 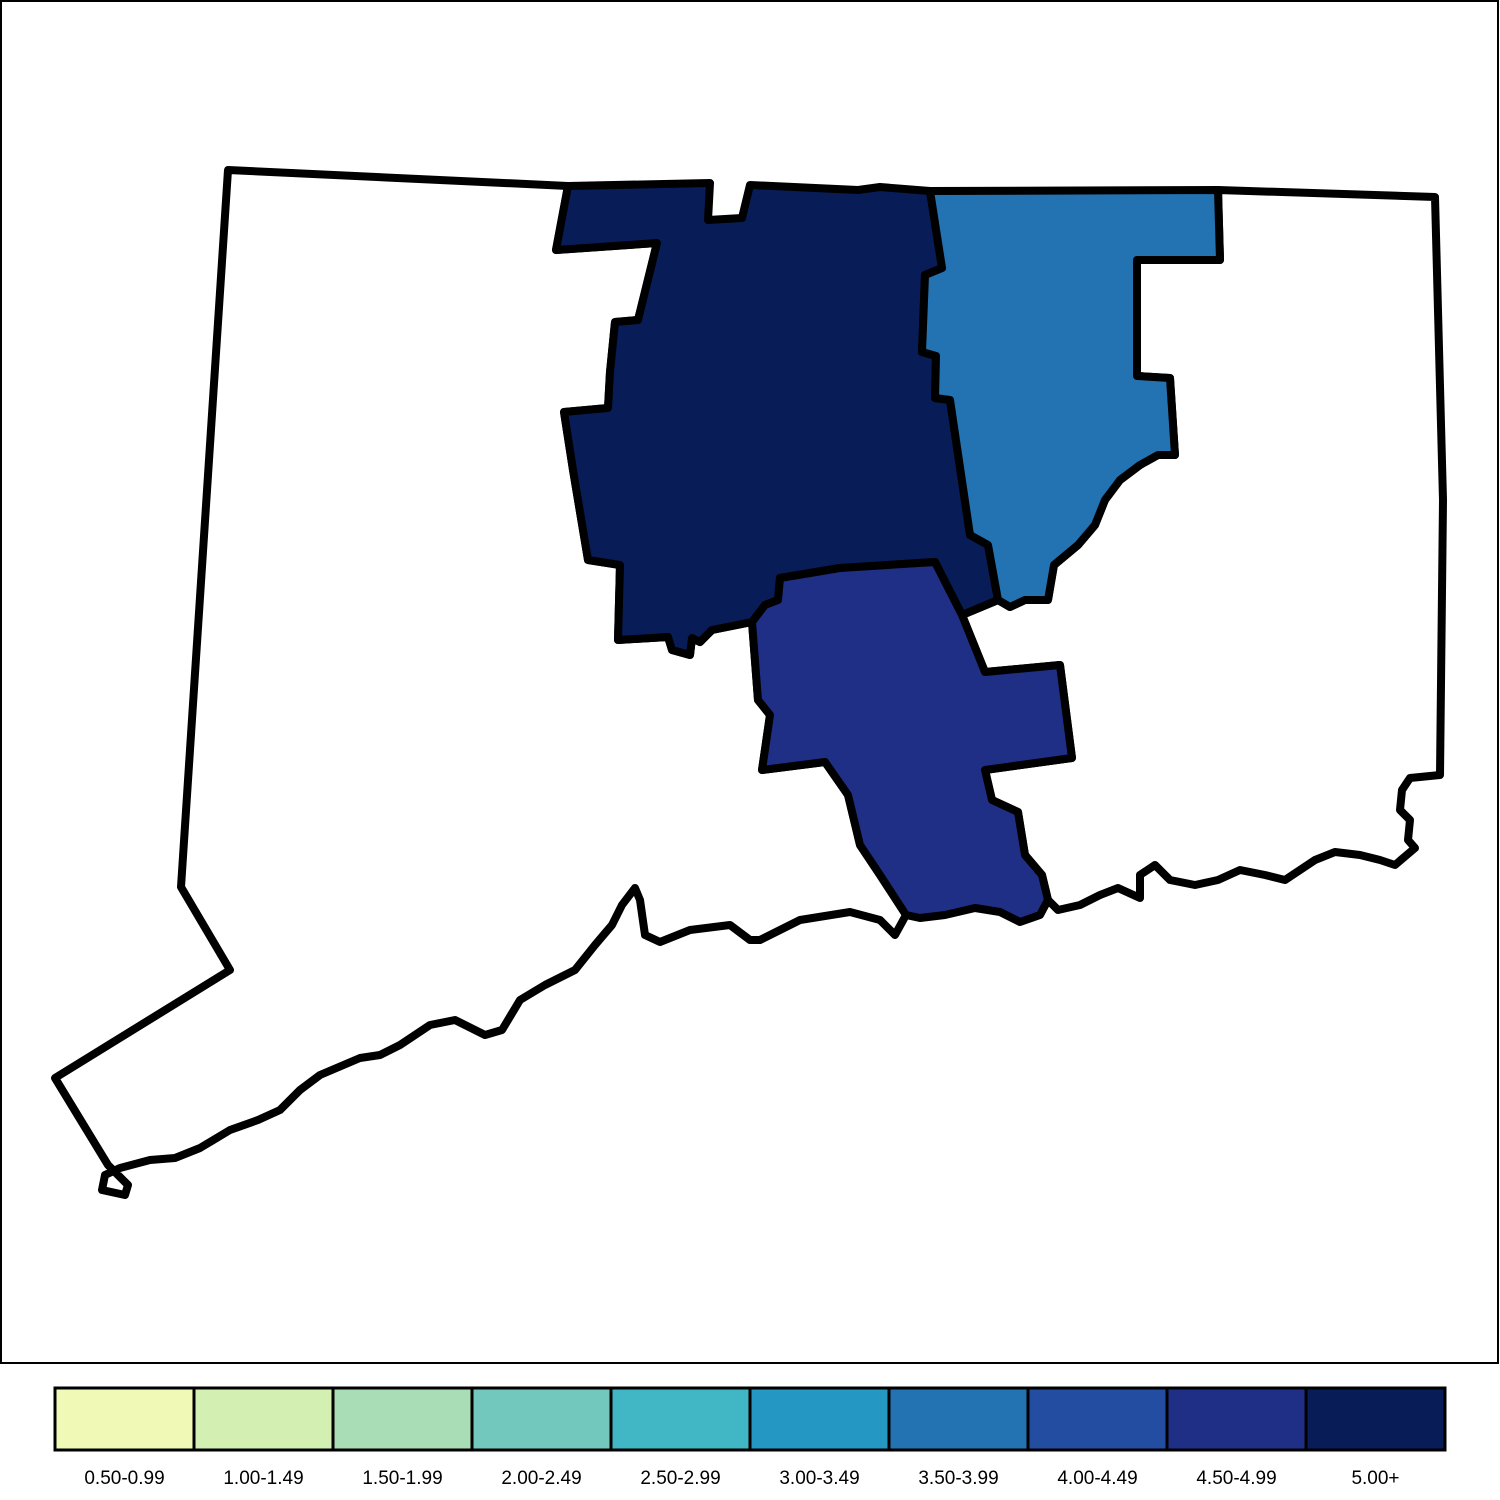 I want to click on legend-label: 1.00-1.49, so click(x=263, y=1478).